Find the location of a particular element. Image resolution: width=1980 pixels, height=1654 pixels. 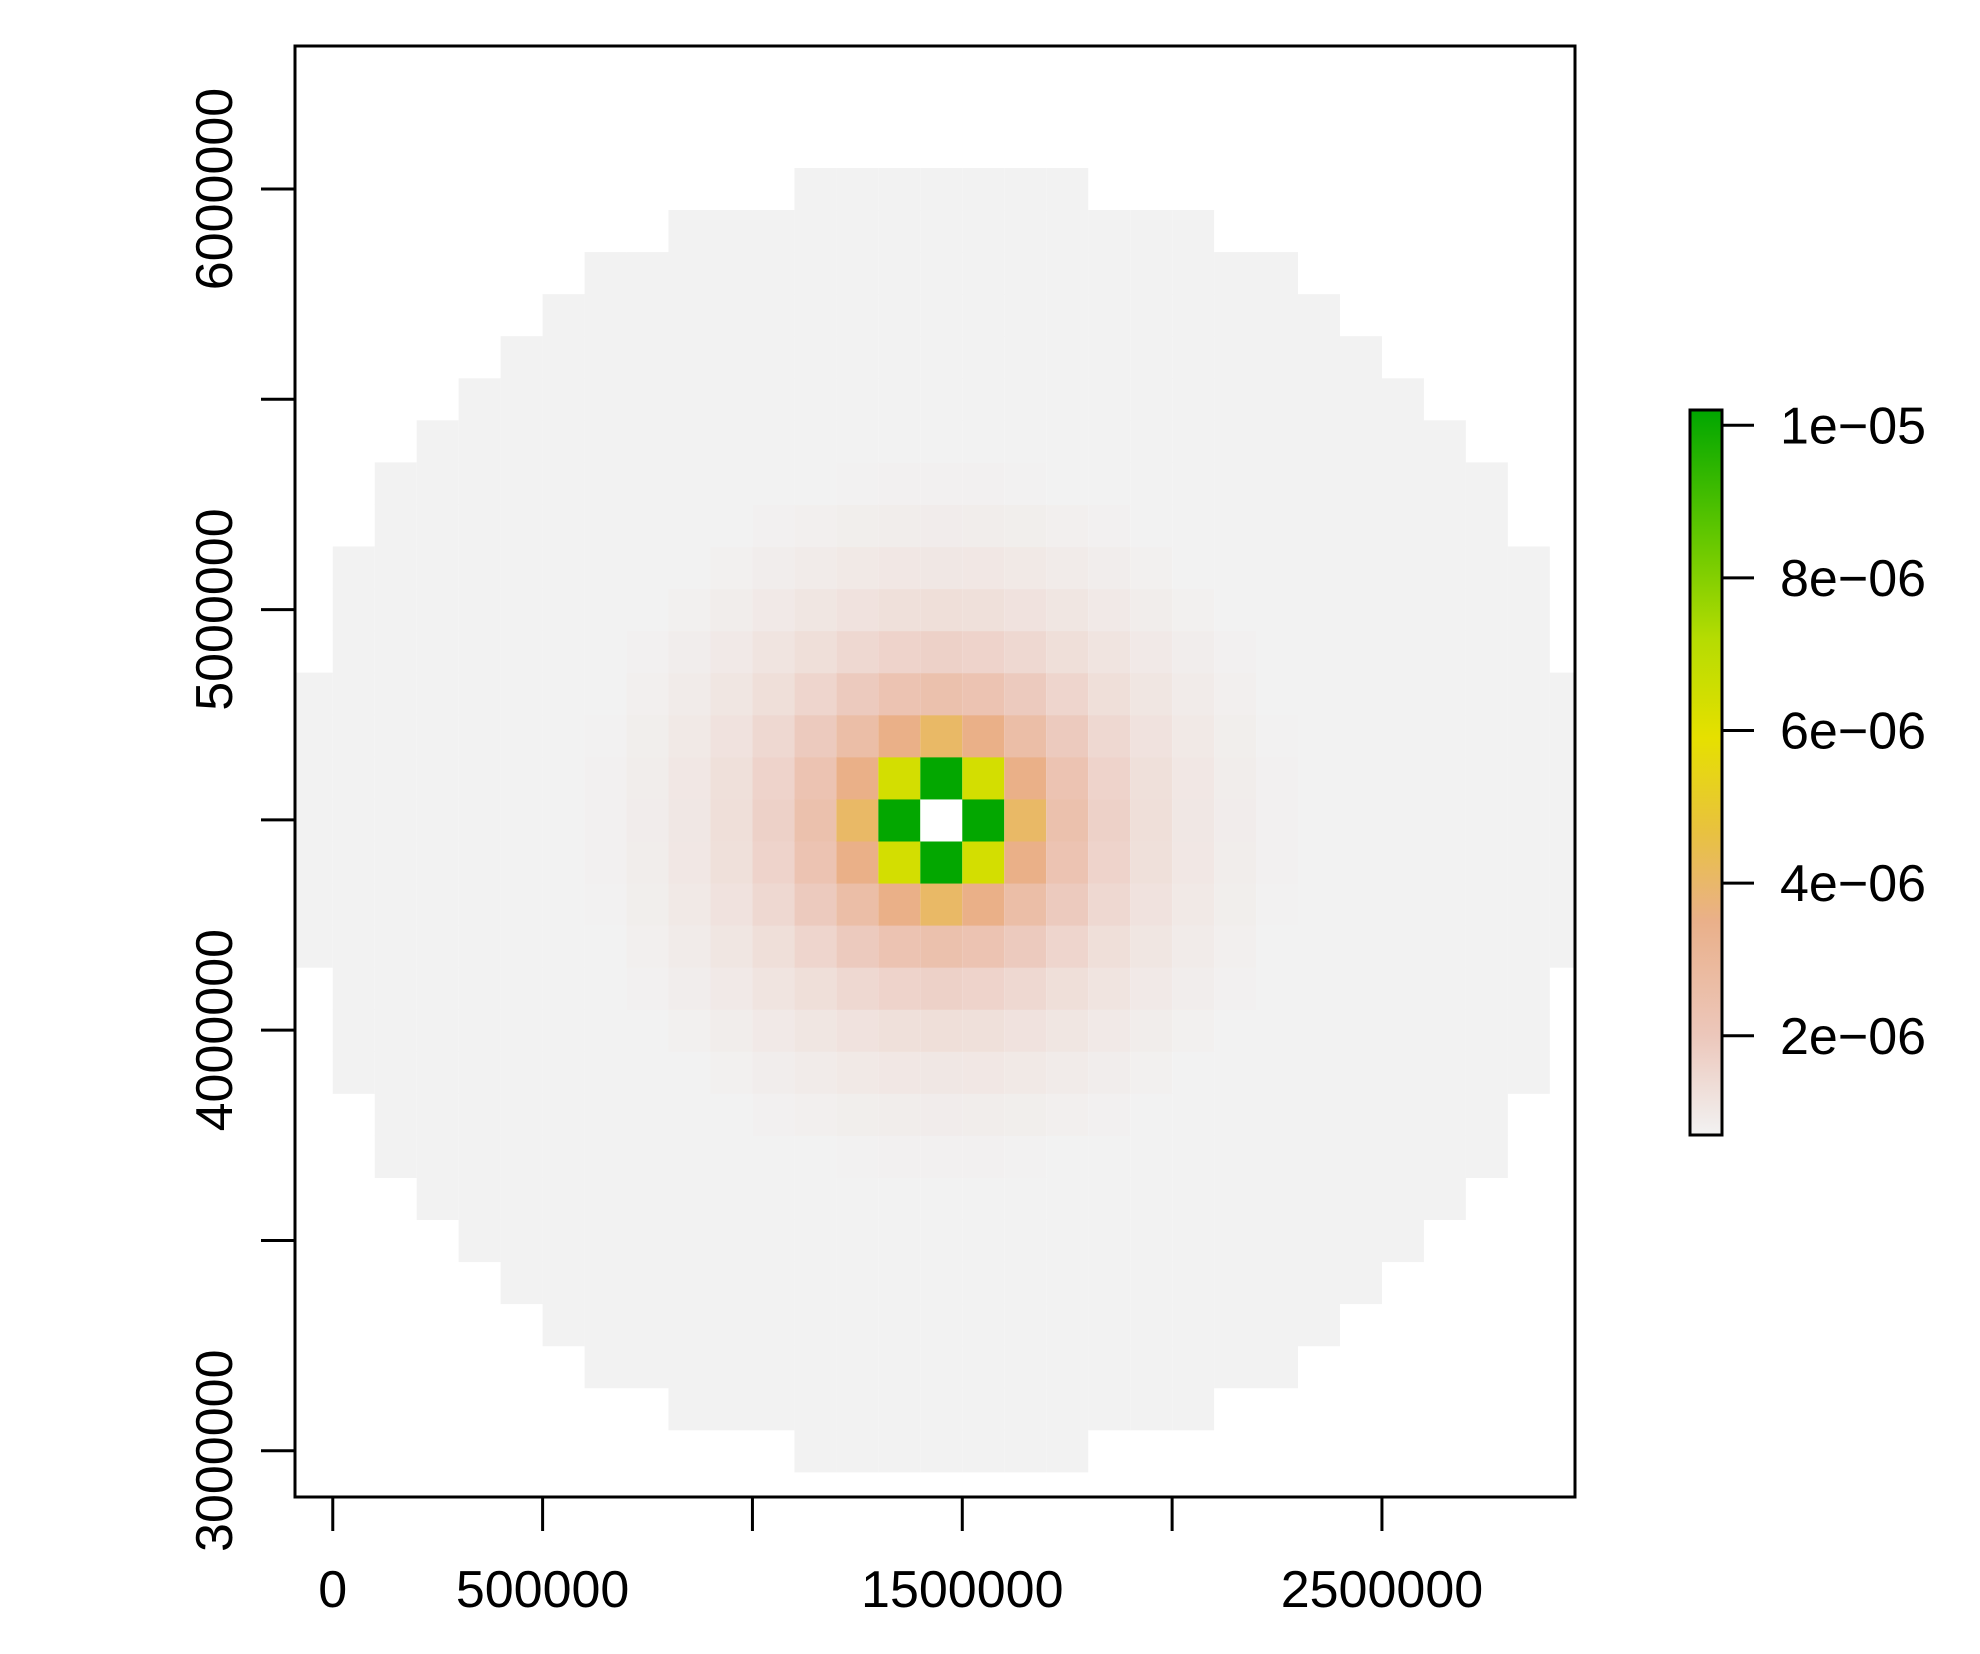

legend-tick-label: 2e−06 is located at coordinates (1853, 1037).